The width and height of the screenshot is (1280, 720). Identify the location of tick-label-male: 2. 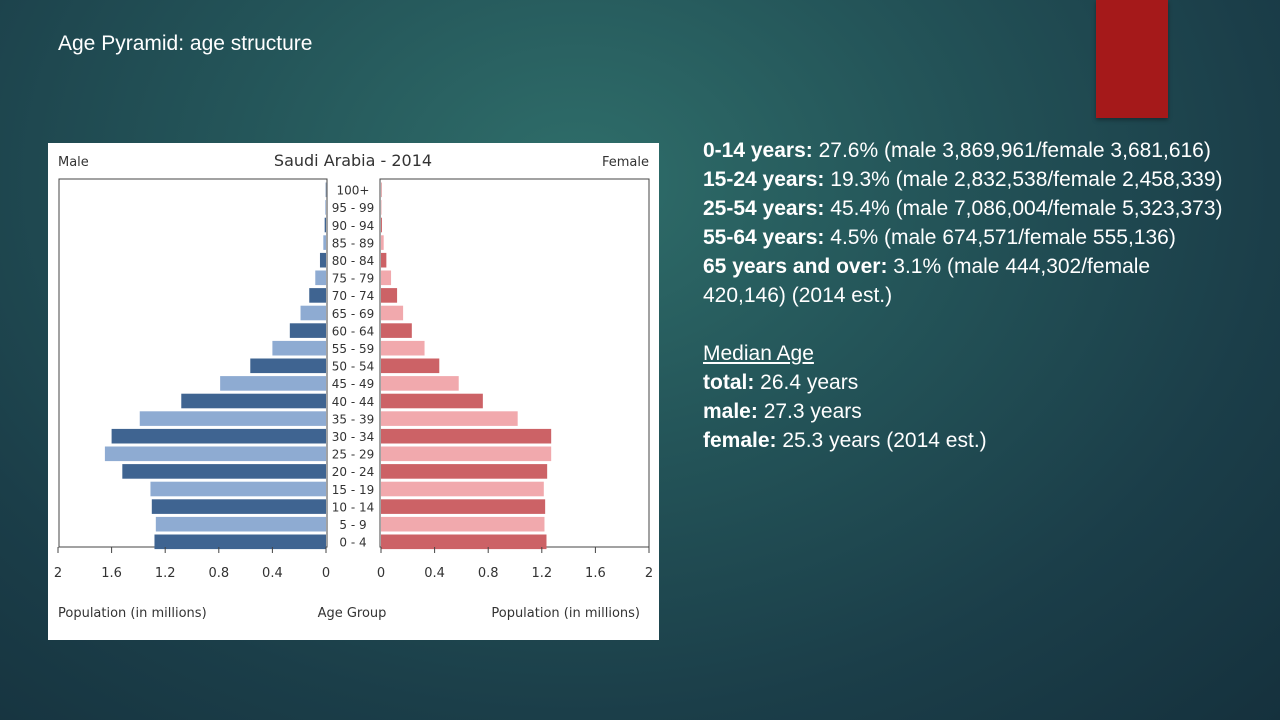
(58, 573).